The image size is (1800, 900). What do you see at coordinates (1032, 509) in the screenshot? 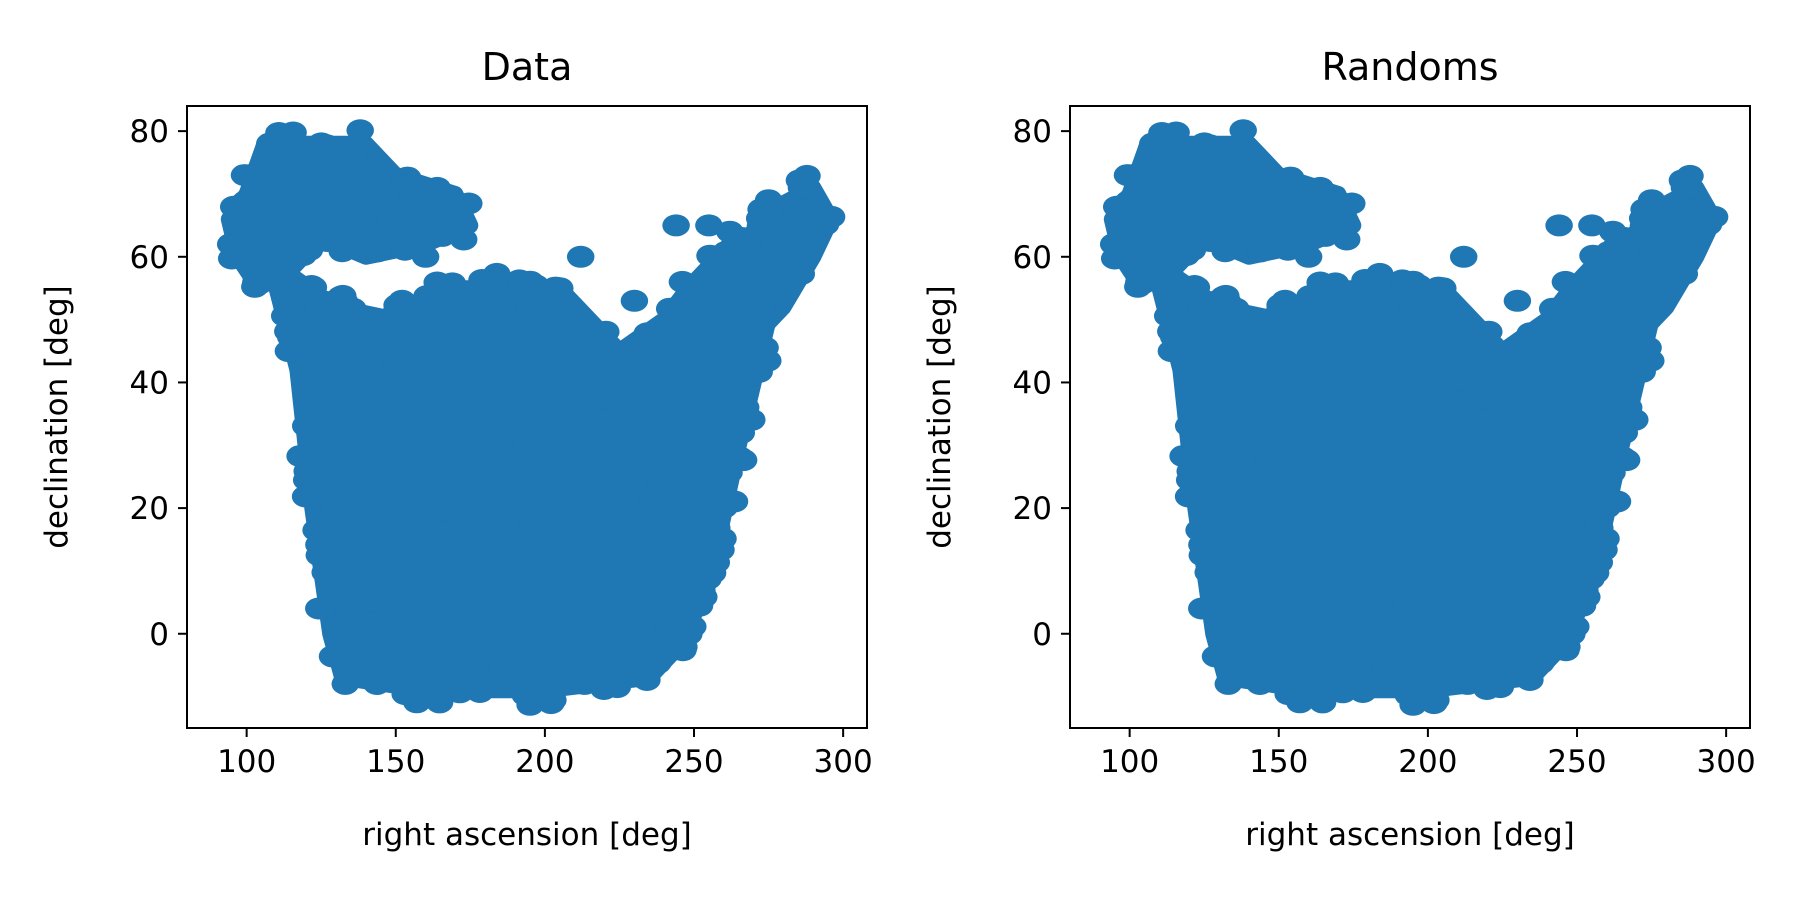
I see `randoms-y-tick-label: 20` at bounding box center [1032, 509].